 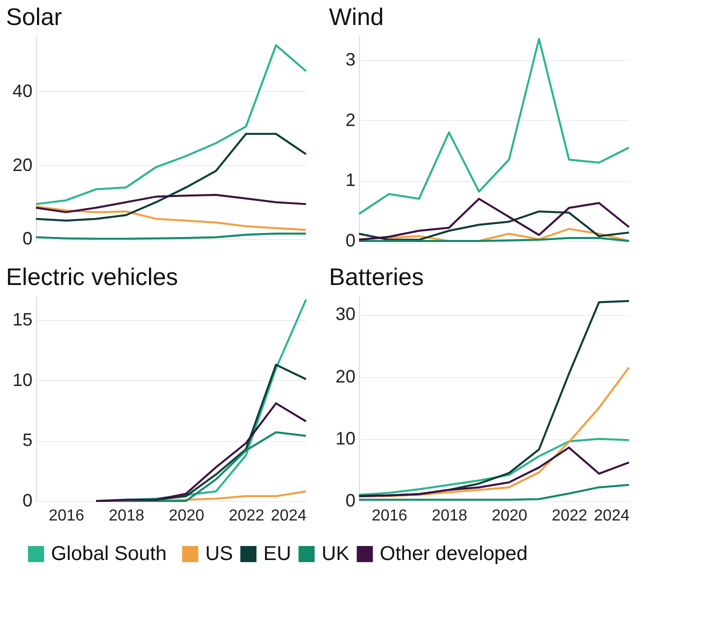 What do you see at coordinates (350, 180) in the screenshot?
I see `y-tick-label: 1` at bounding box center [350, 180].